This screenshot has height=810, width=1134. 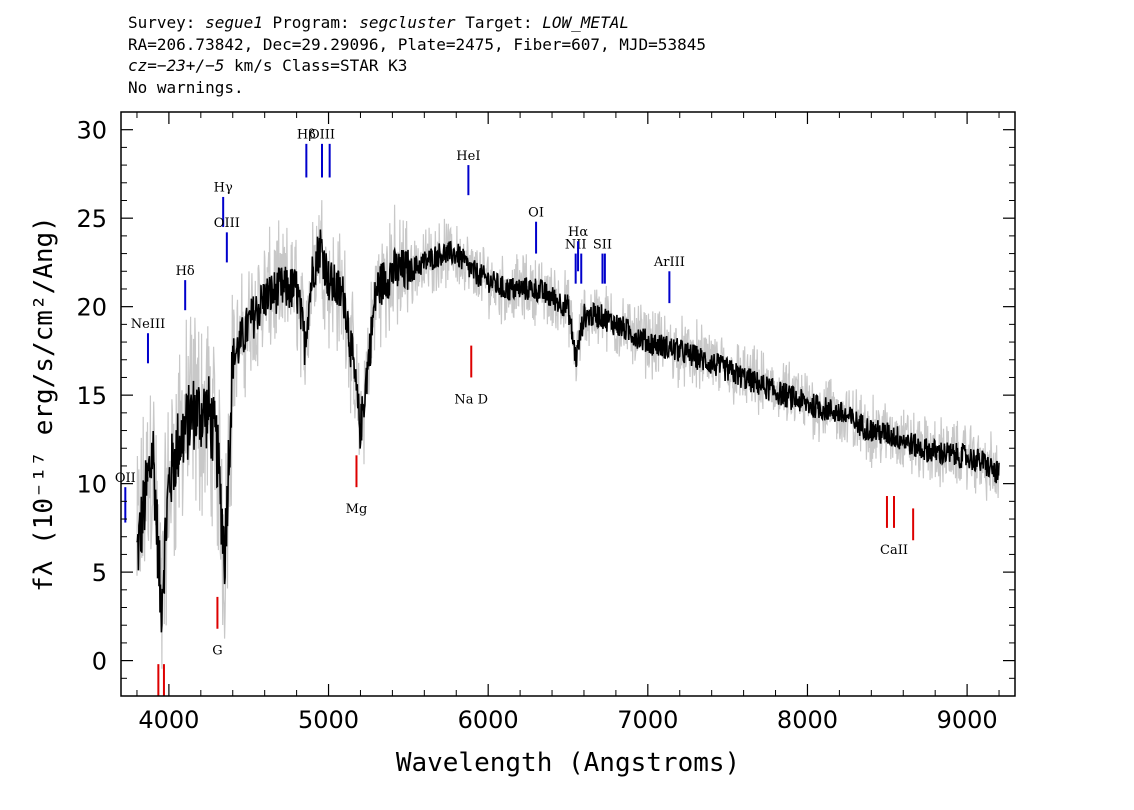 What do you see at coordinates (585, 22) in the screenshot?
I see `target-value: LOW_METAL` at bounding box center [585, 22].